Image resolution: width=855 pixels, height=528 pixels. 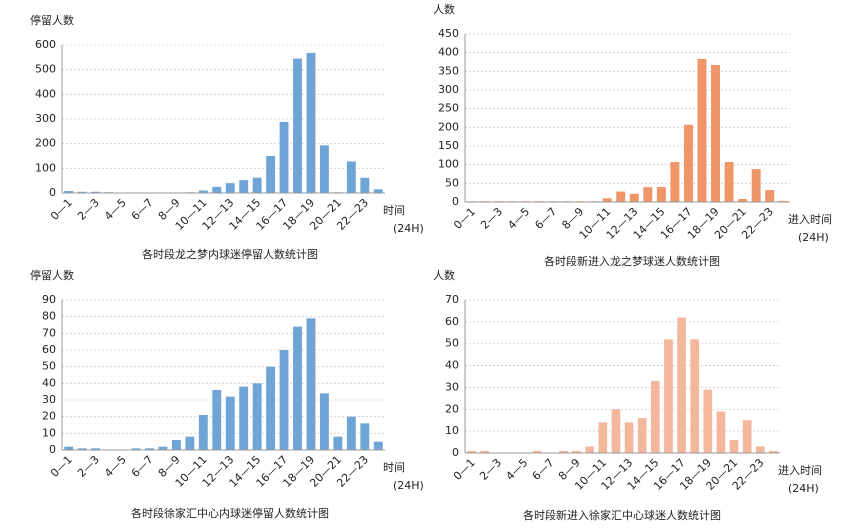 What do you see at coordinates (408, 485) in the screenshot?
I see `x-axis-unit: (24H)` at bounding box center [408, 485].